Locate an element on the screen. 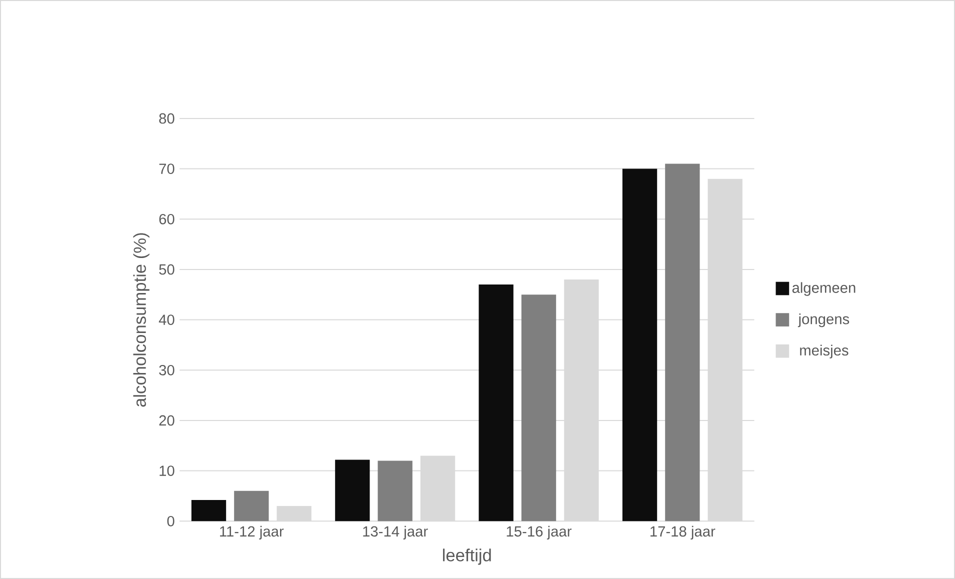 The width and height of the screenshot is (955, 579). y-tick-label: 80 is located at coordinates (166, 118).